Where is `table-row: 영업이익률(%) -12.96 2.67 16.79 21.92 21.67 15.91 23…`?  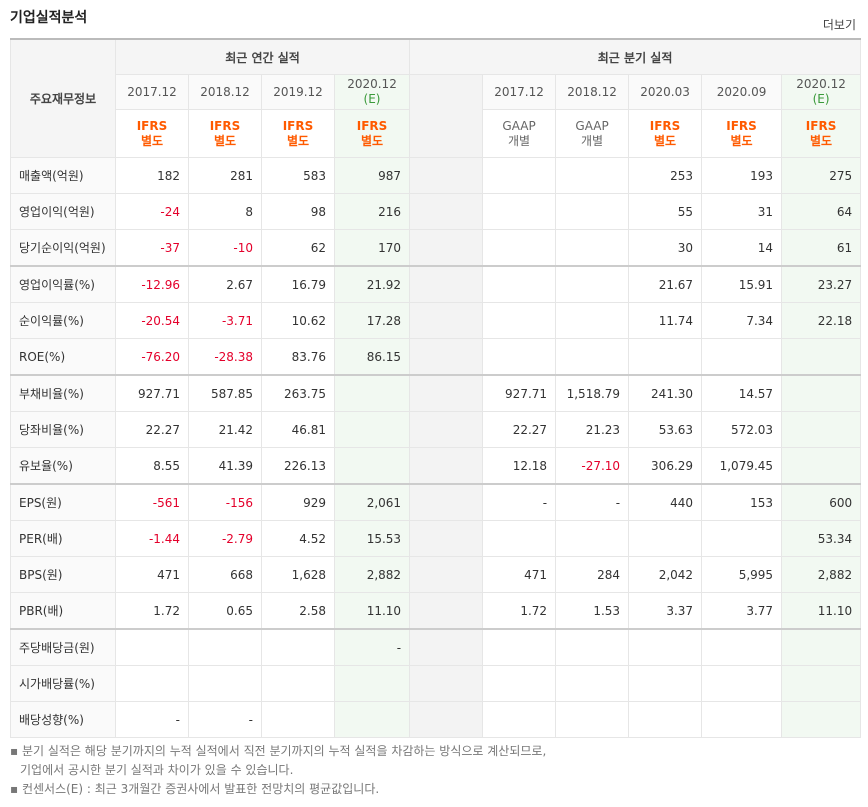
table-row: 영업이익률(%) -12.96 2.67 16.79 21.92 21.67 15.91 23… is located at coordinates (436, 284).